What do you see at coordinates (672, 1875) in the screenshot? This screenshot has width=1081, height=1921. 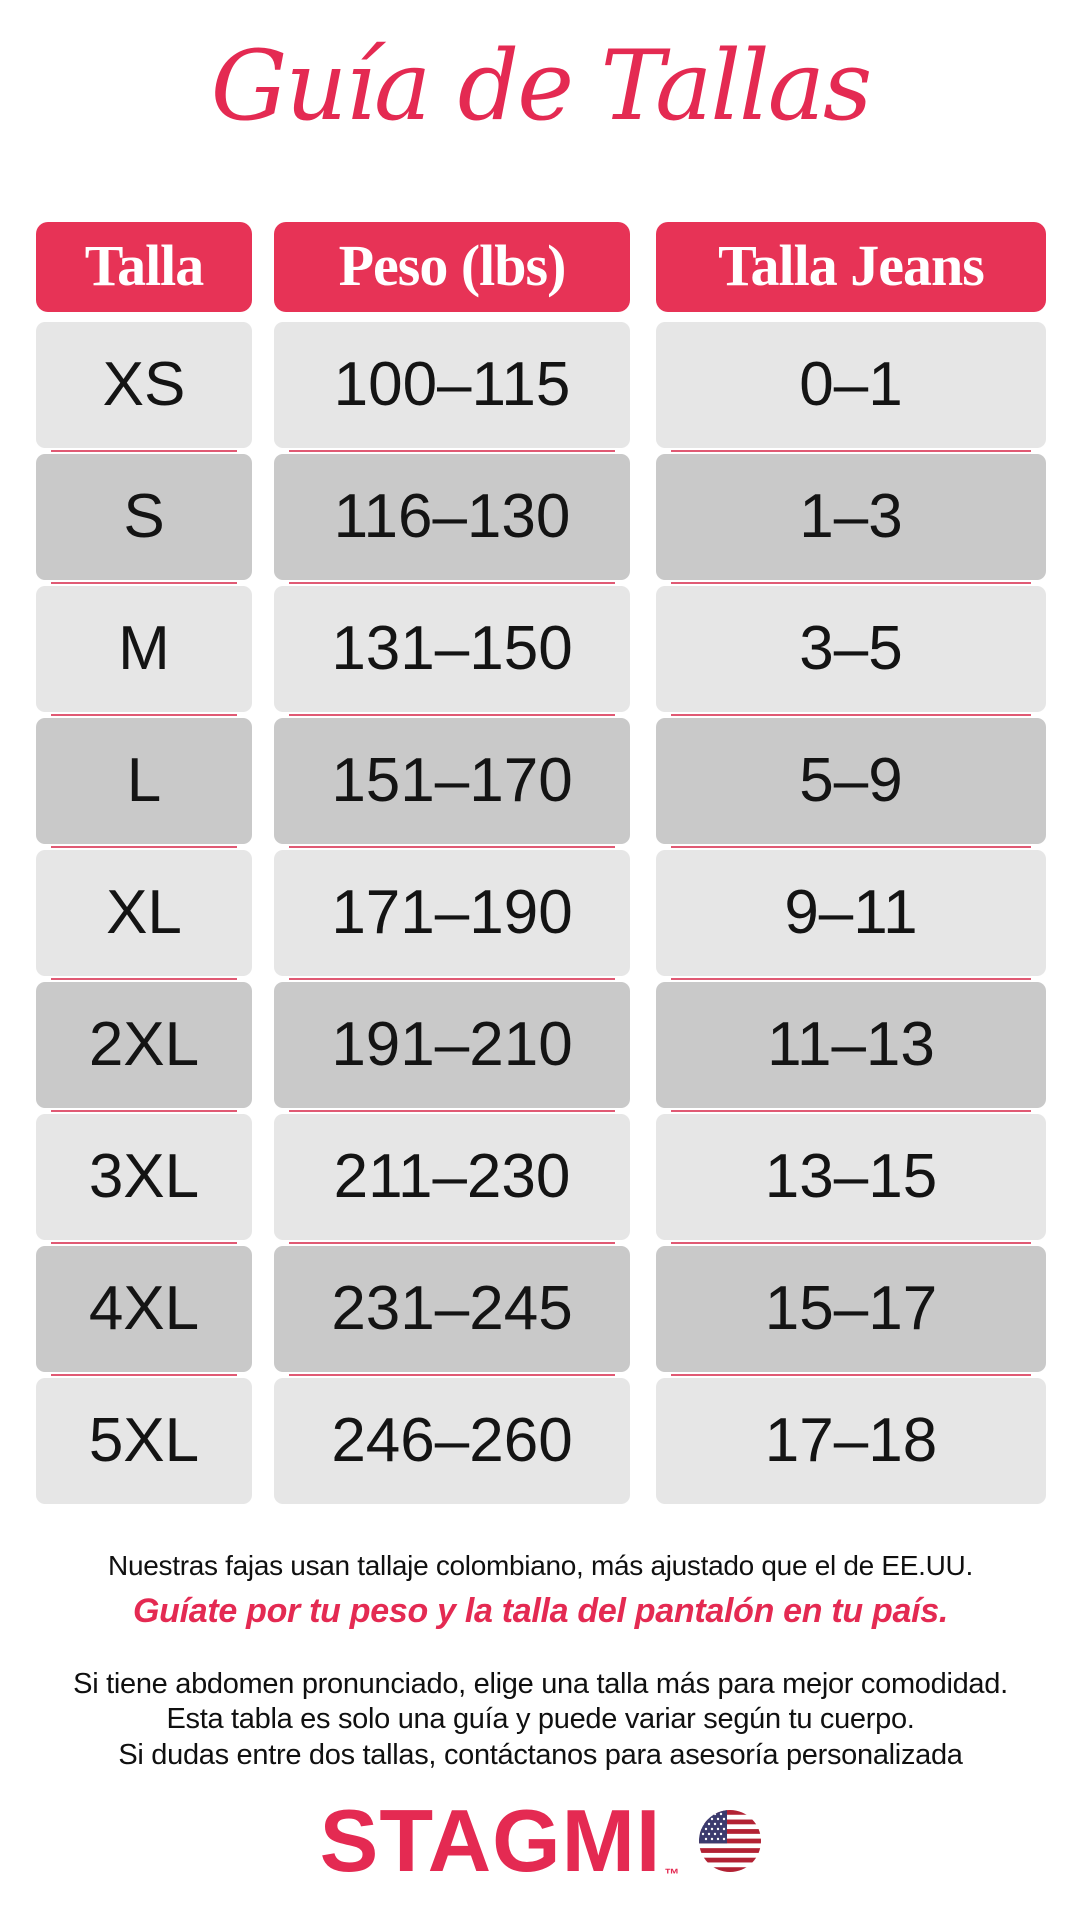 I see `trademark-symbol: ™` at bounding box center [672, 1875].